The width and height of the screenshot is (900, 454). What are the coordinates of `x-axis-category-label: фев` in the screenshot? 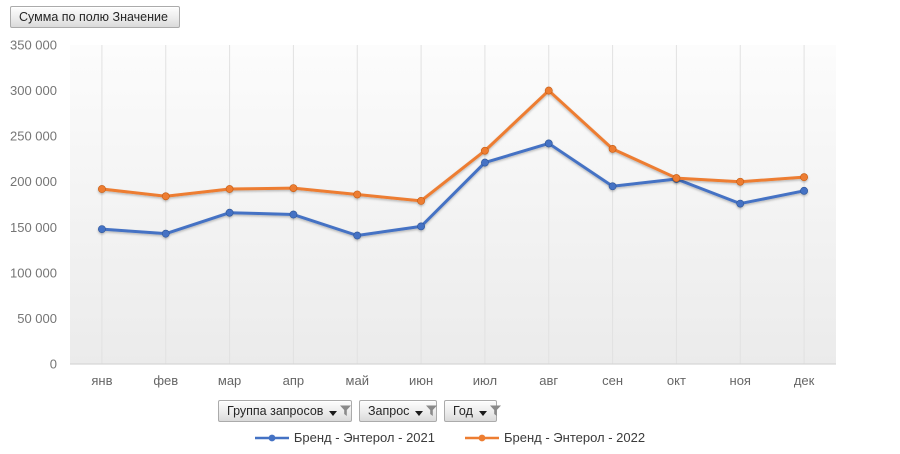 It's located at (165, 380).